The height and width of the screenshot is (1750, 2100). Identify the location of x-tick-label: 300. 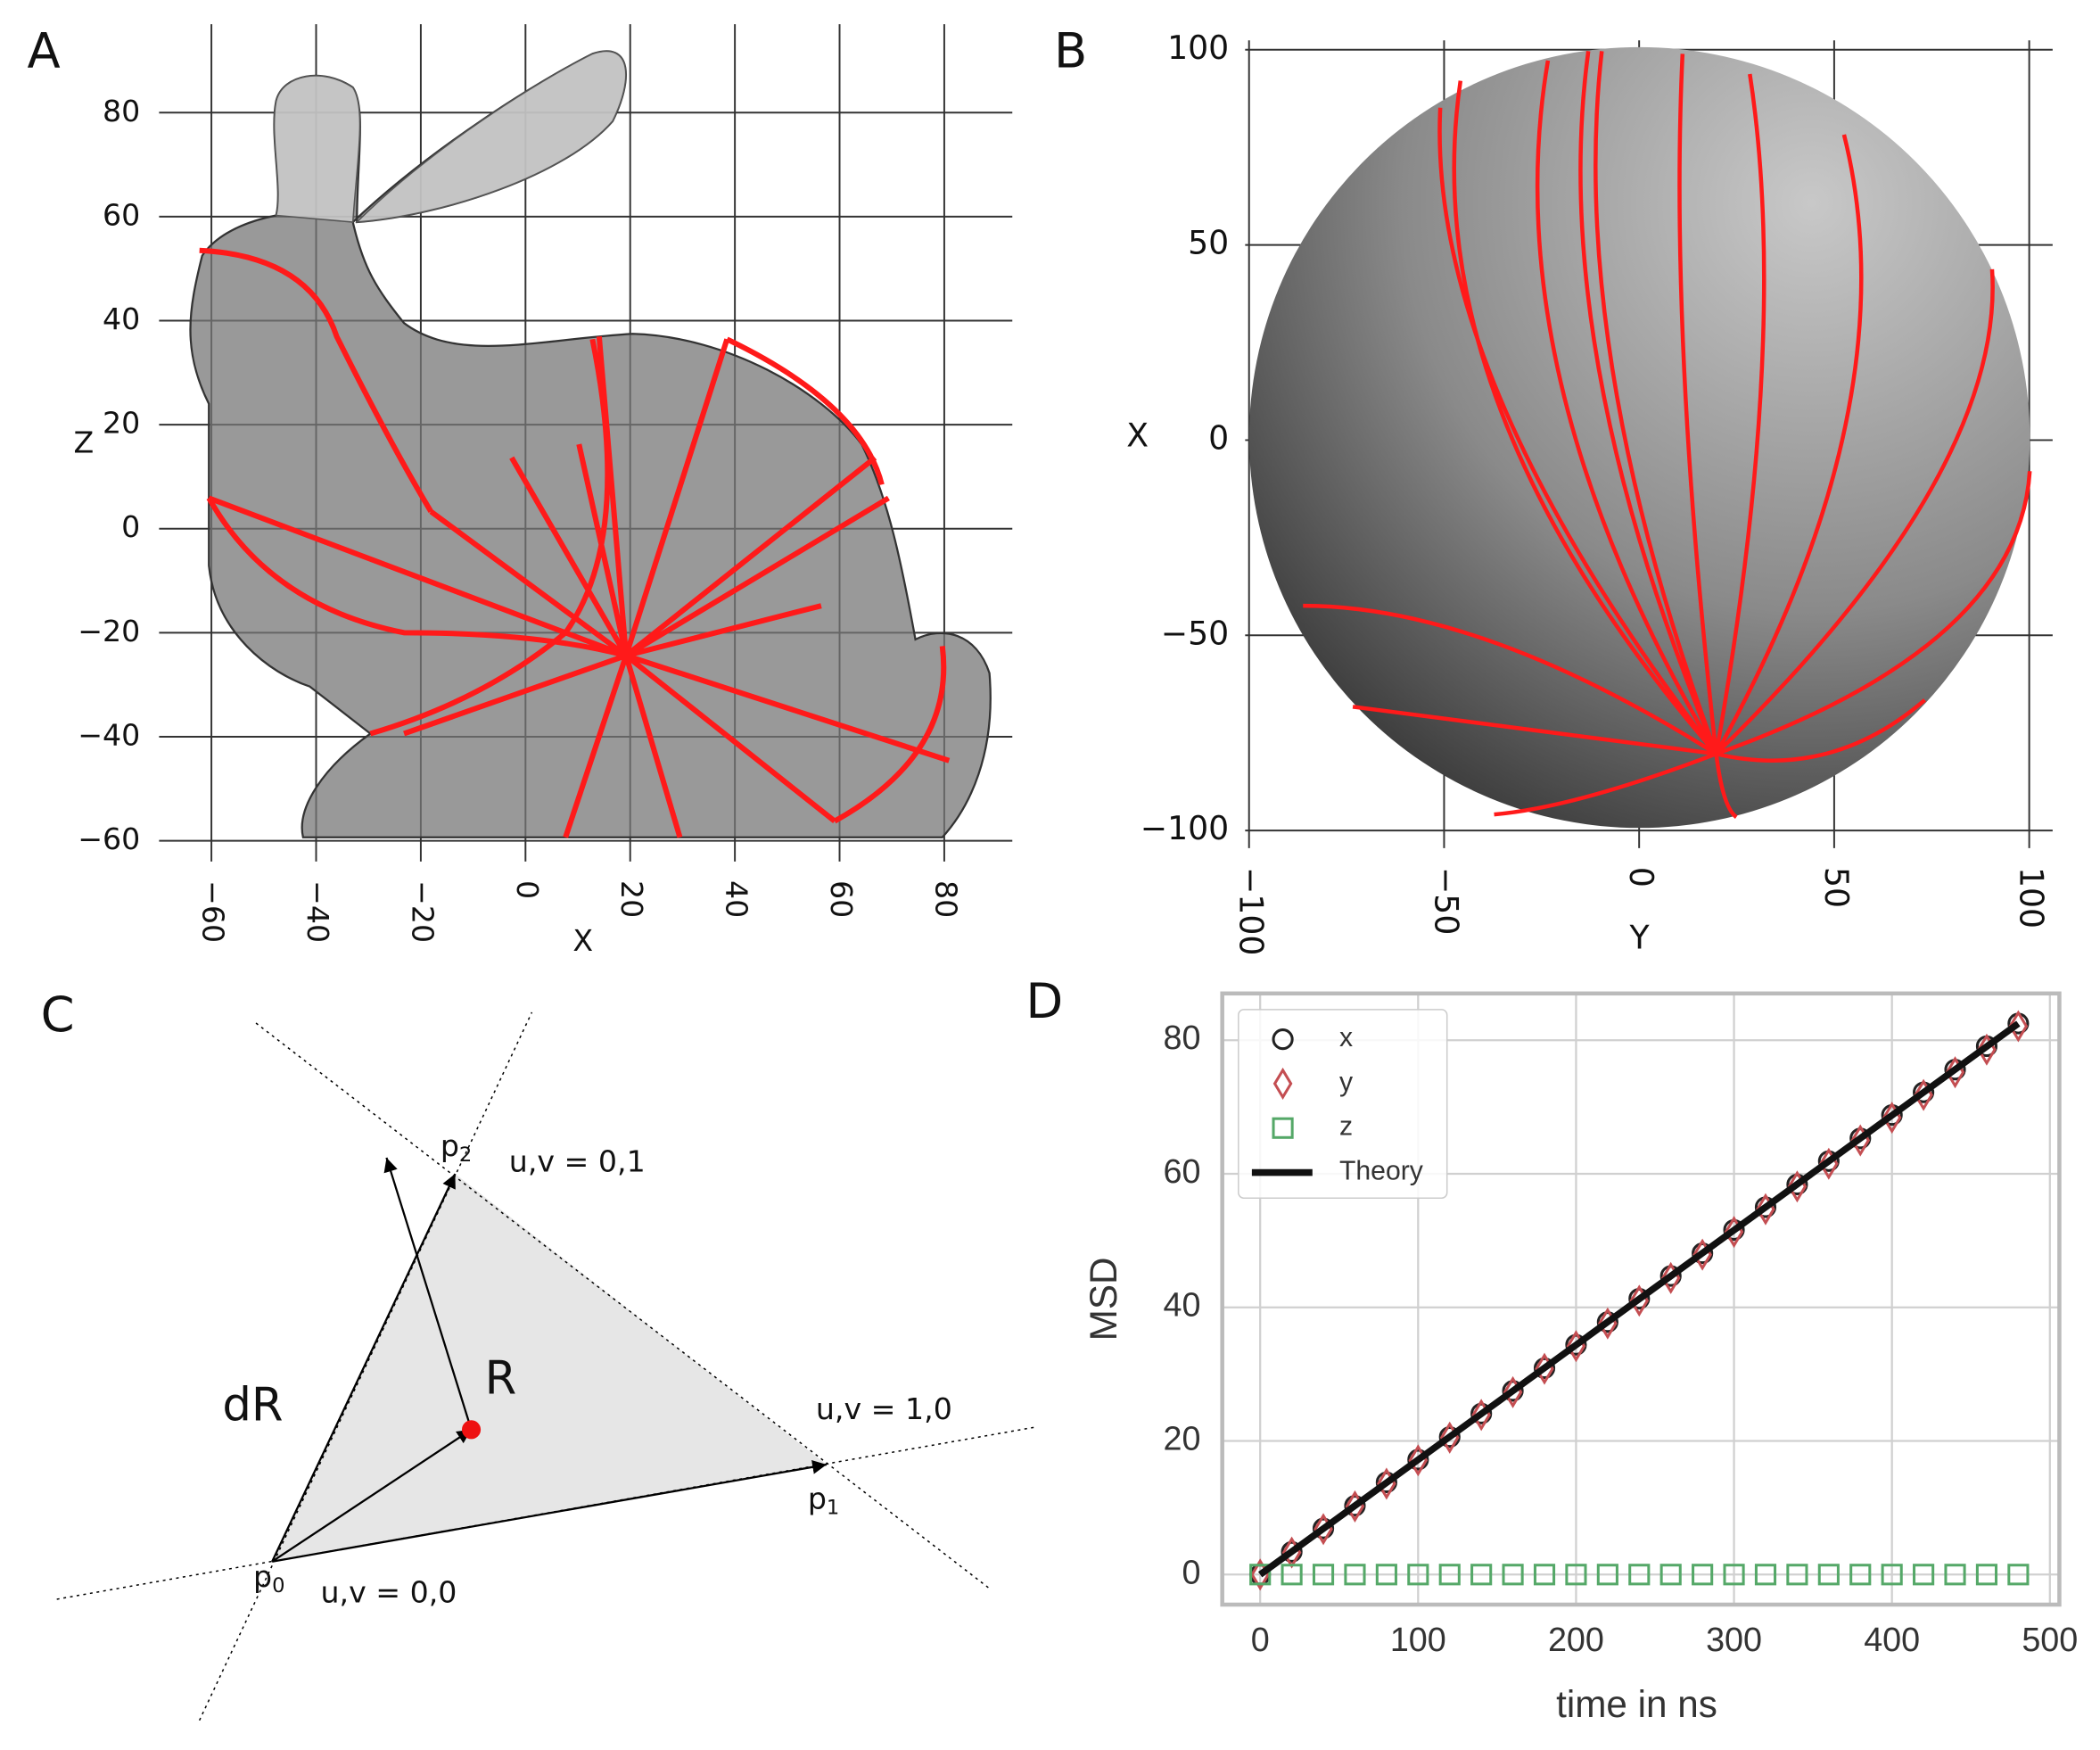
(1734, 1639).